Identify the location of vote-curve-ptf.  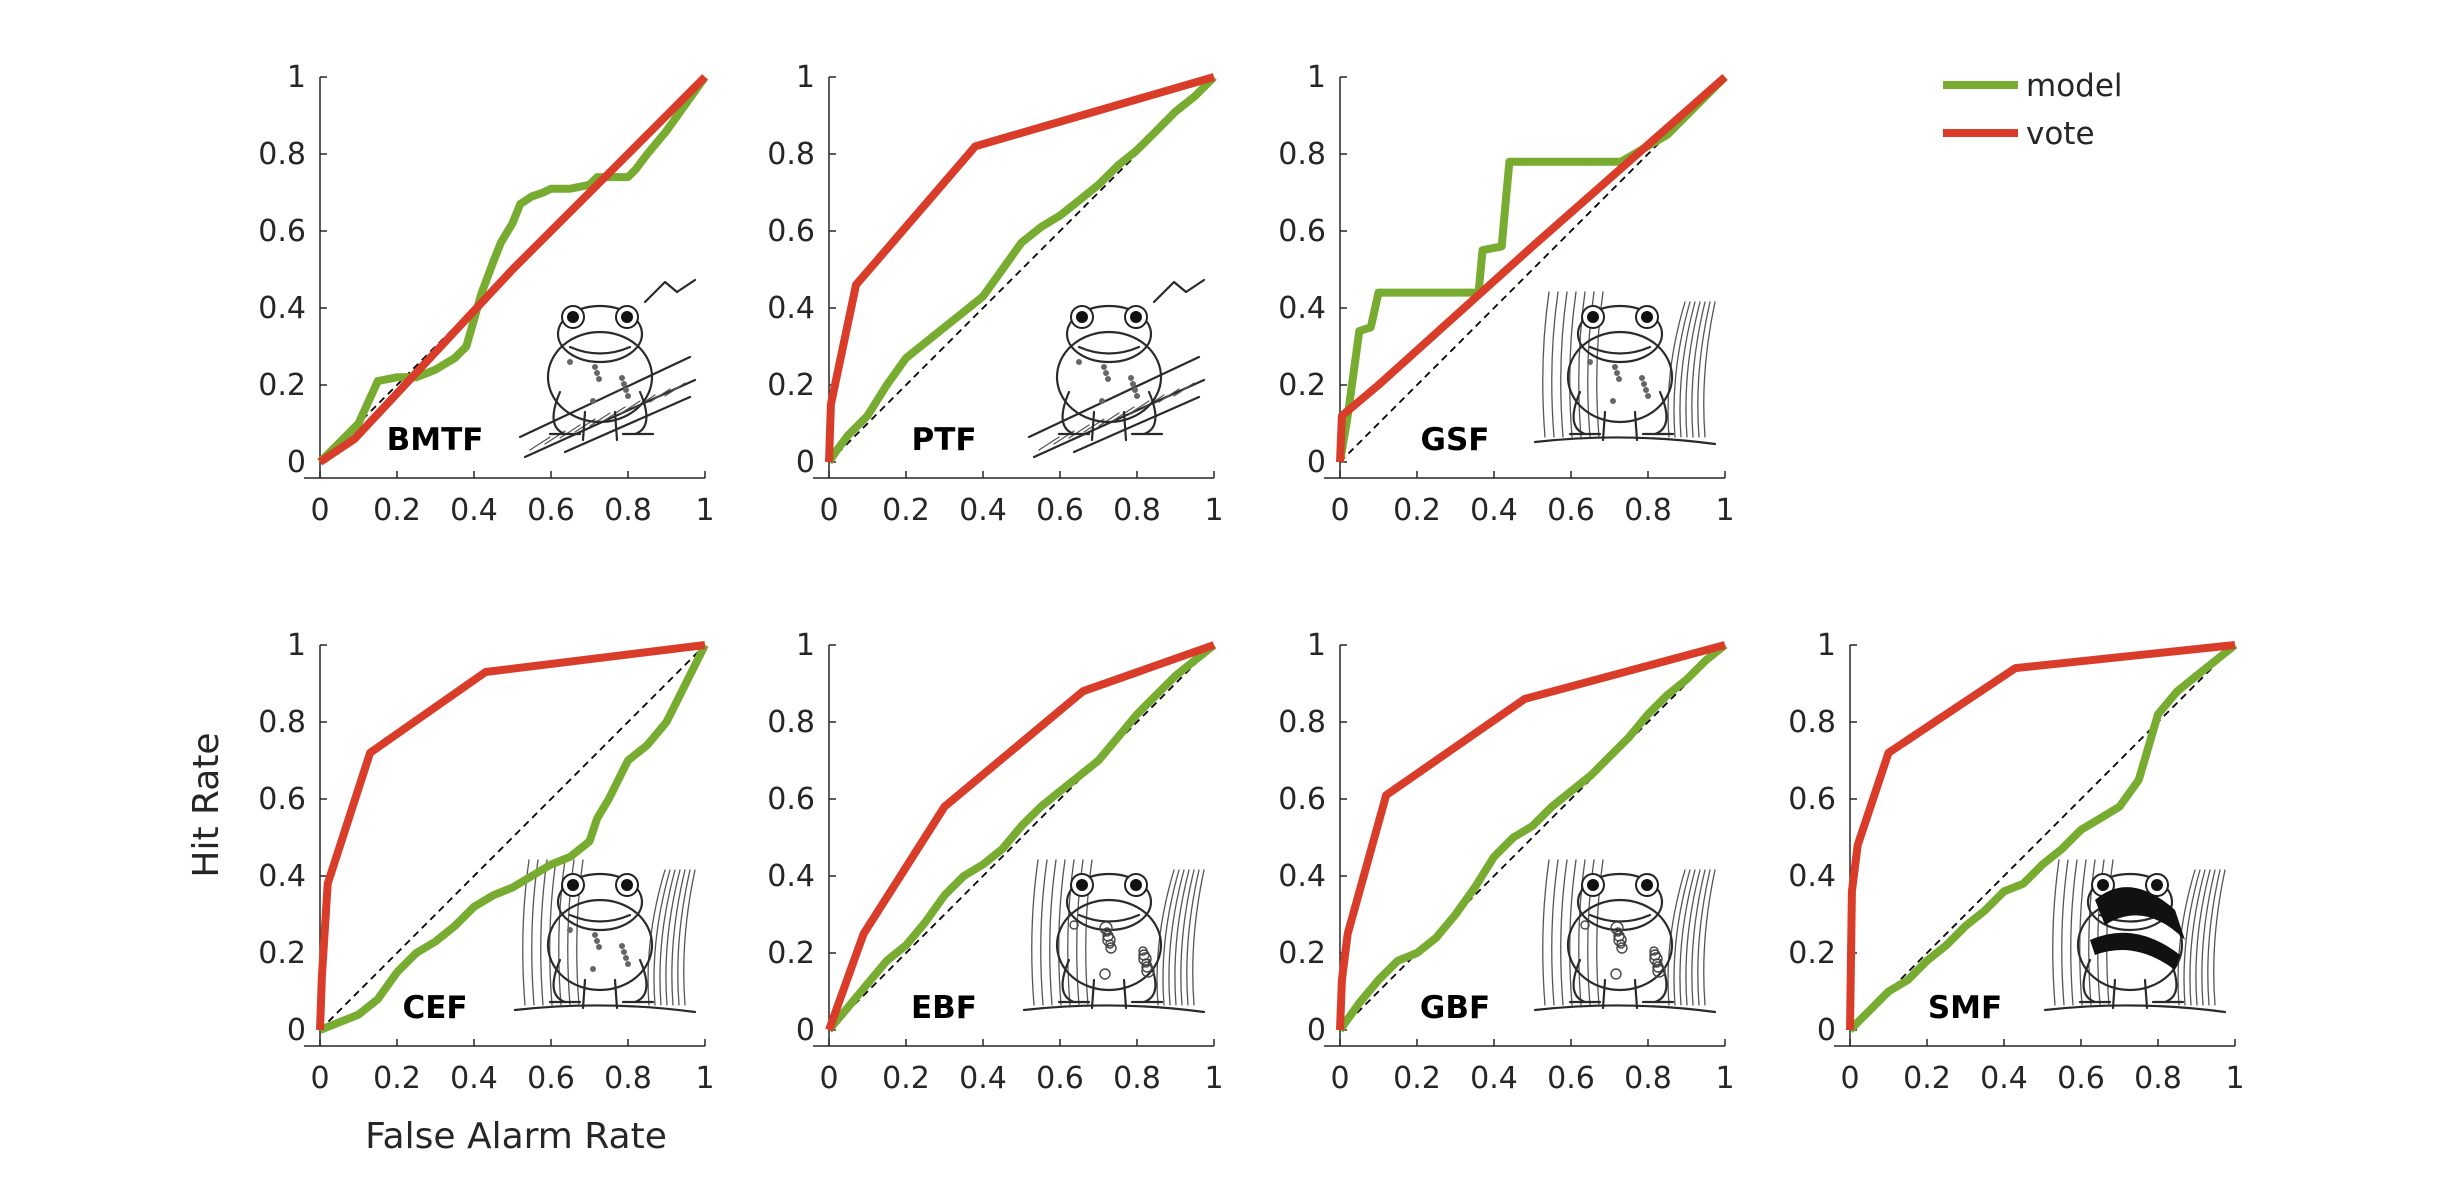
(1020, 268).